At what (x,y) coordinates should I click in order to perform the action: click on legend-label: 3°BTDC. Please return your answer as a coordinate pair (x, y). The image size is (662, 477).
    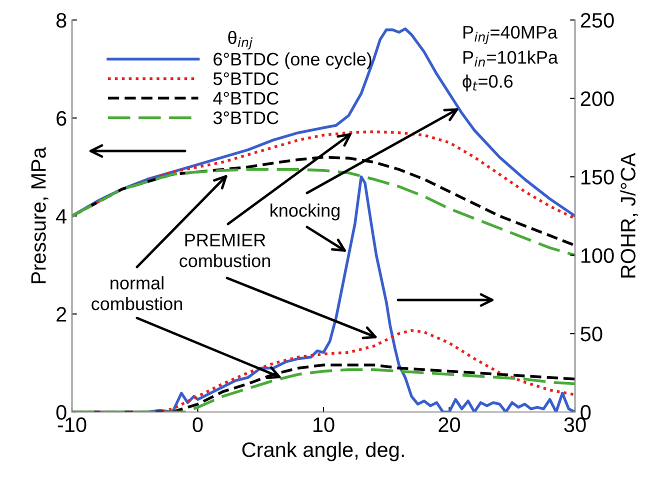
    Looking at the image, I should click on (245, 117).